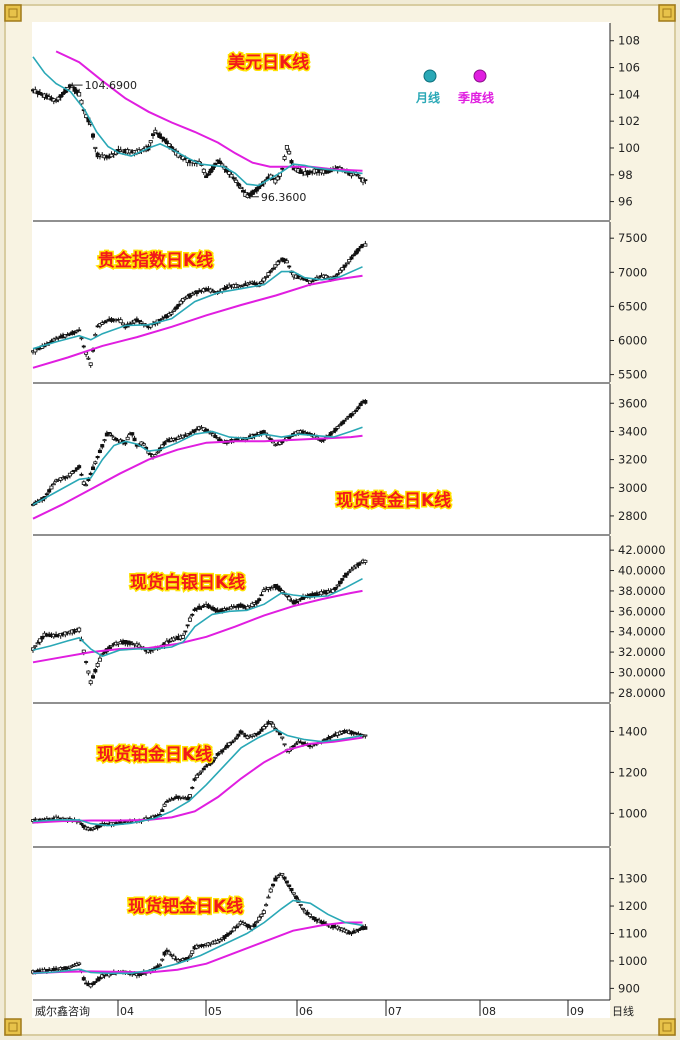  I want to click on y-tick-label: 3200, so click(632, 460).